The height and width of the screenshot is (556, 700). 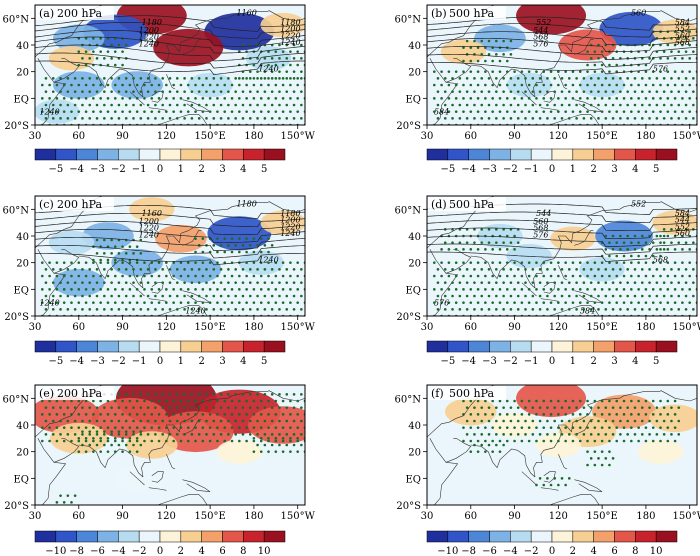 I want to click on panel-title: 200 hPa, so click(x=79, y=13).